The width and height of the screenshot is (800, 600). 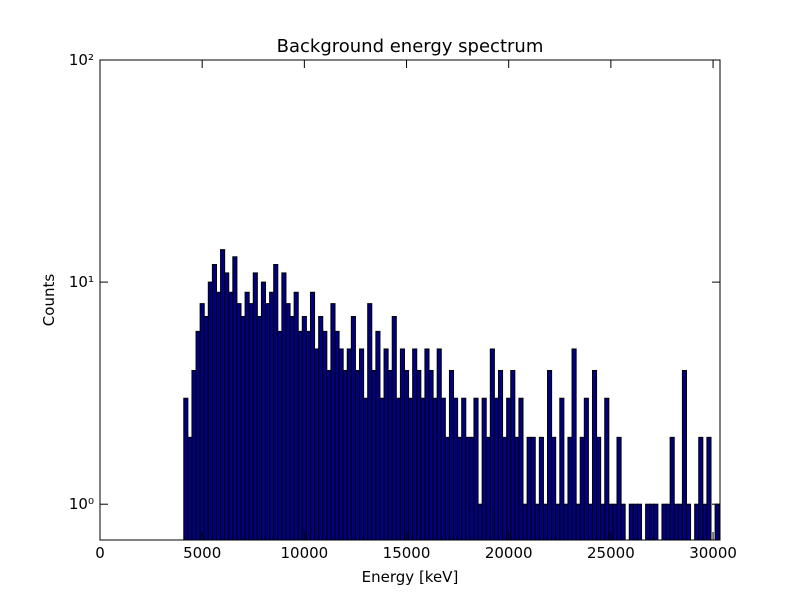 What do you see at coordinates (81, 60) in the screenshot?
I see `y-tick-label: 10²` at bounding box center [81, 60].